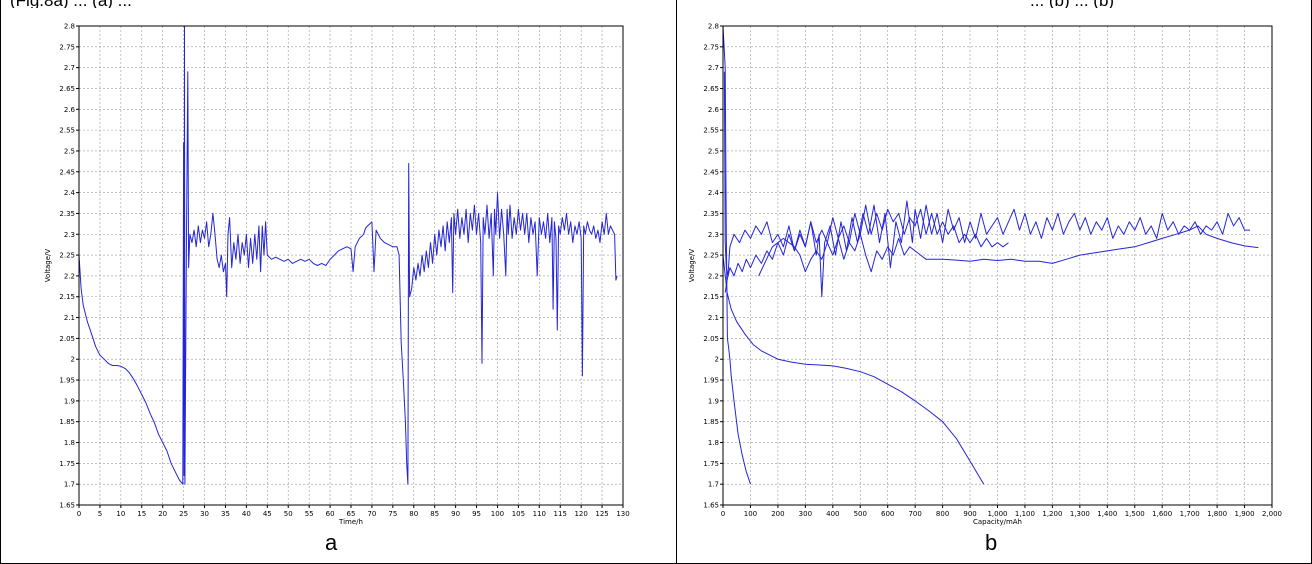 The width and height of the screenshot is (1312, 564). Describe the element at coordinates (713, 276) in the screenshot. I see `y-tick-label: 2.2` at that location.